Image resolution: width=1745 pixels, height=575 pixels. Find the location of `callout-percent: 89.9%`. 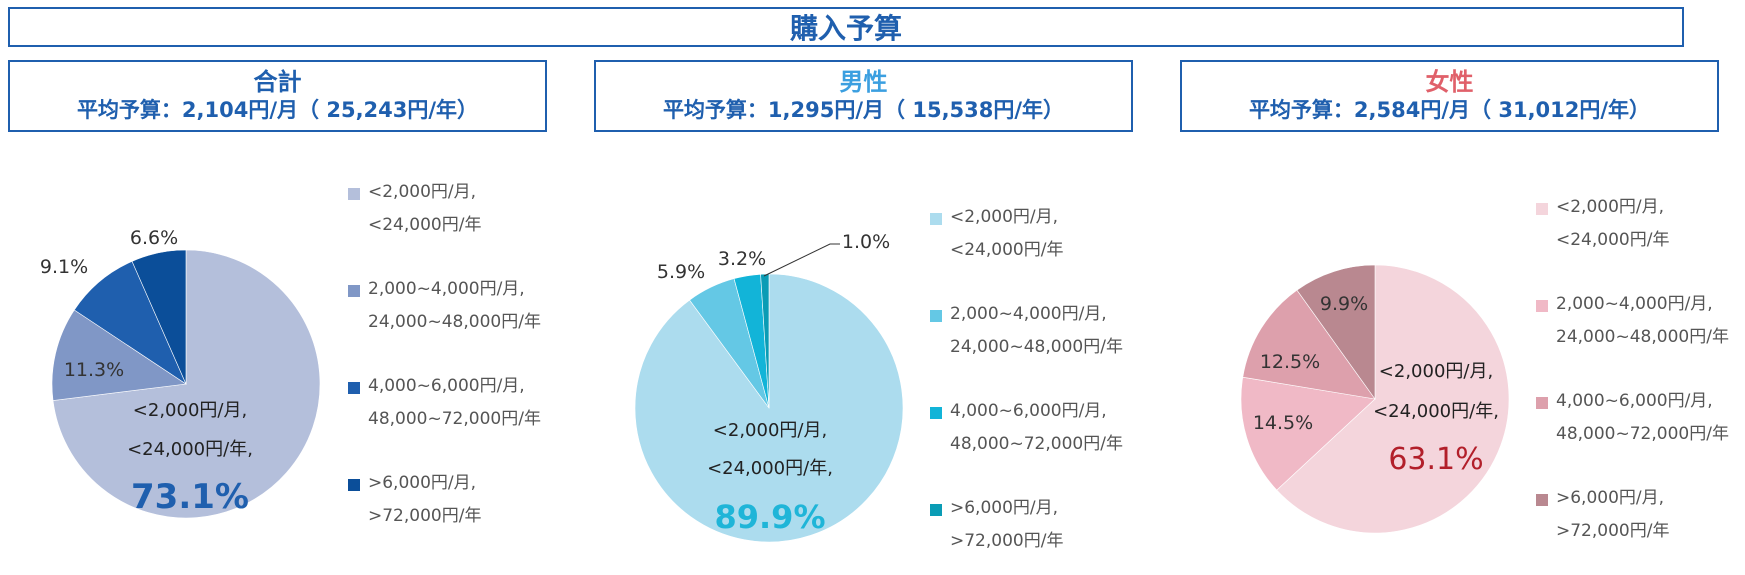

callout-percent: 89.9% is located at coordinates (769, 517).